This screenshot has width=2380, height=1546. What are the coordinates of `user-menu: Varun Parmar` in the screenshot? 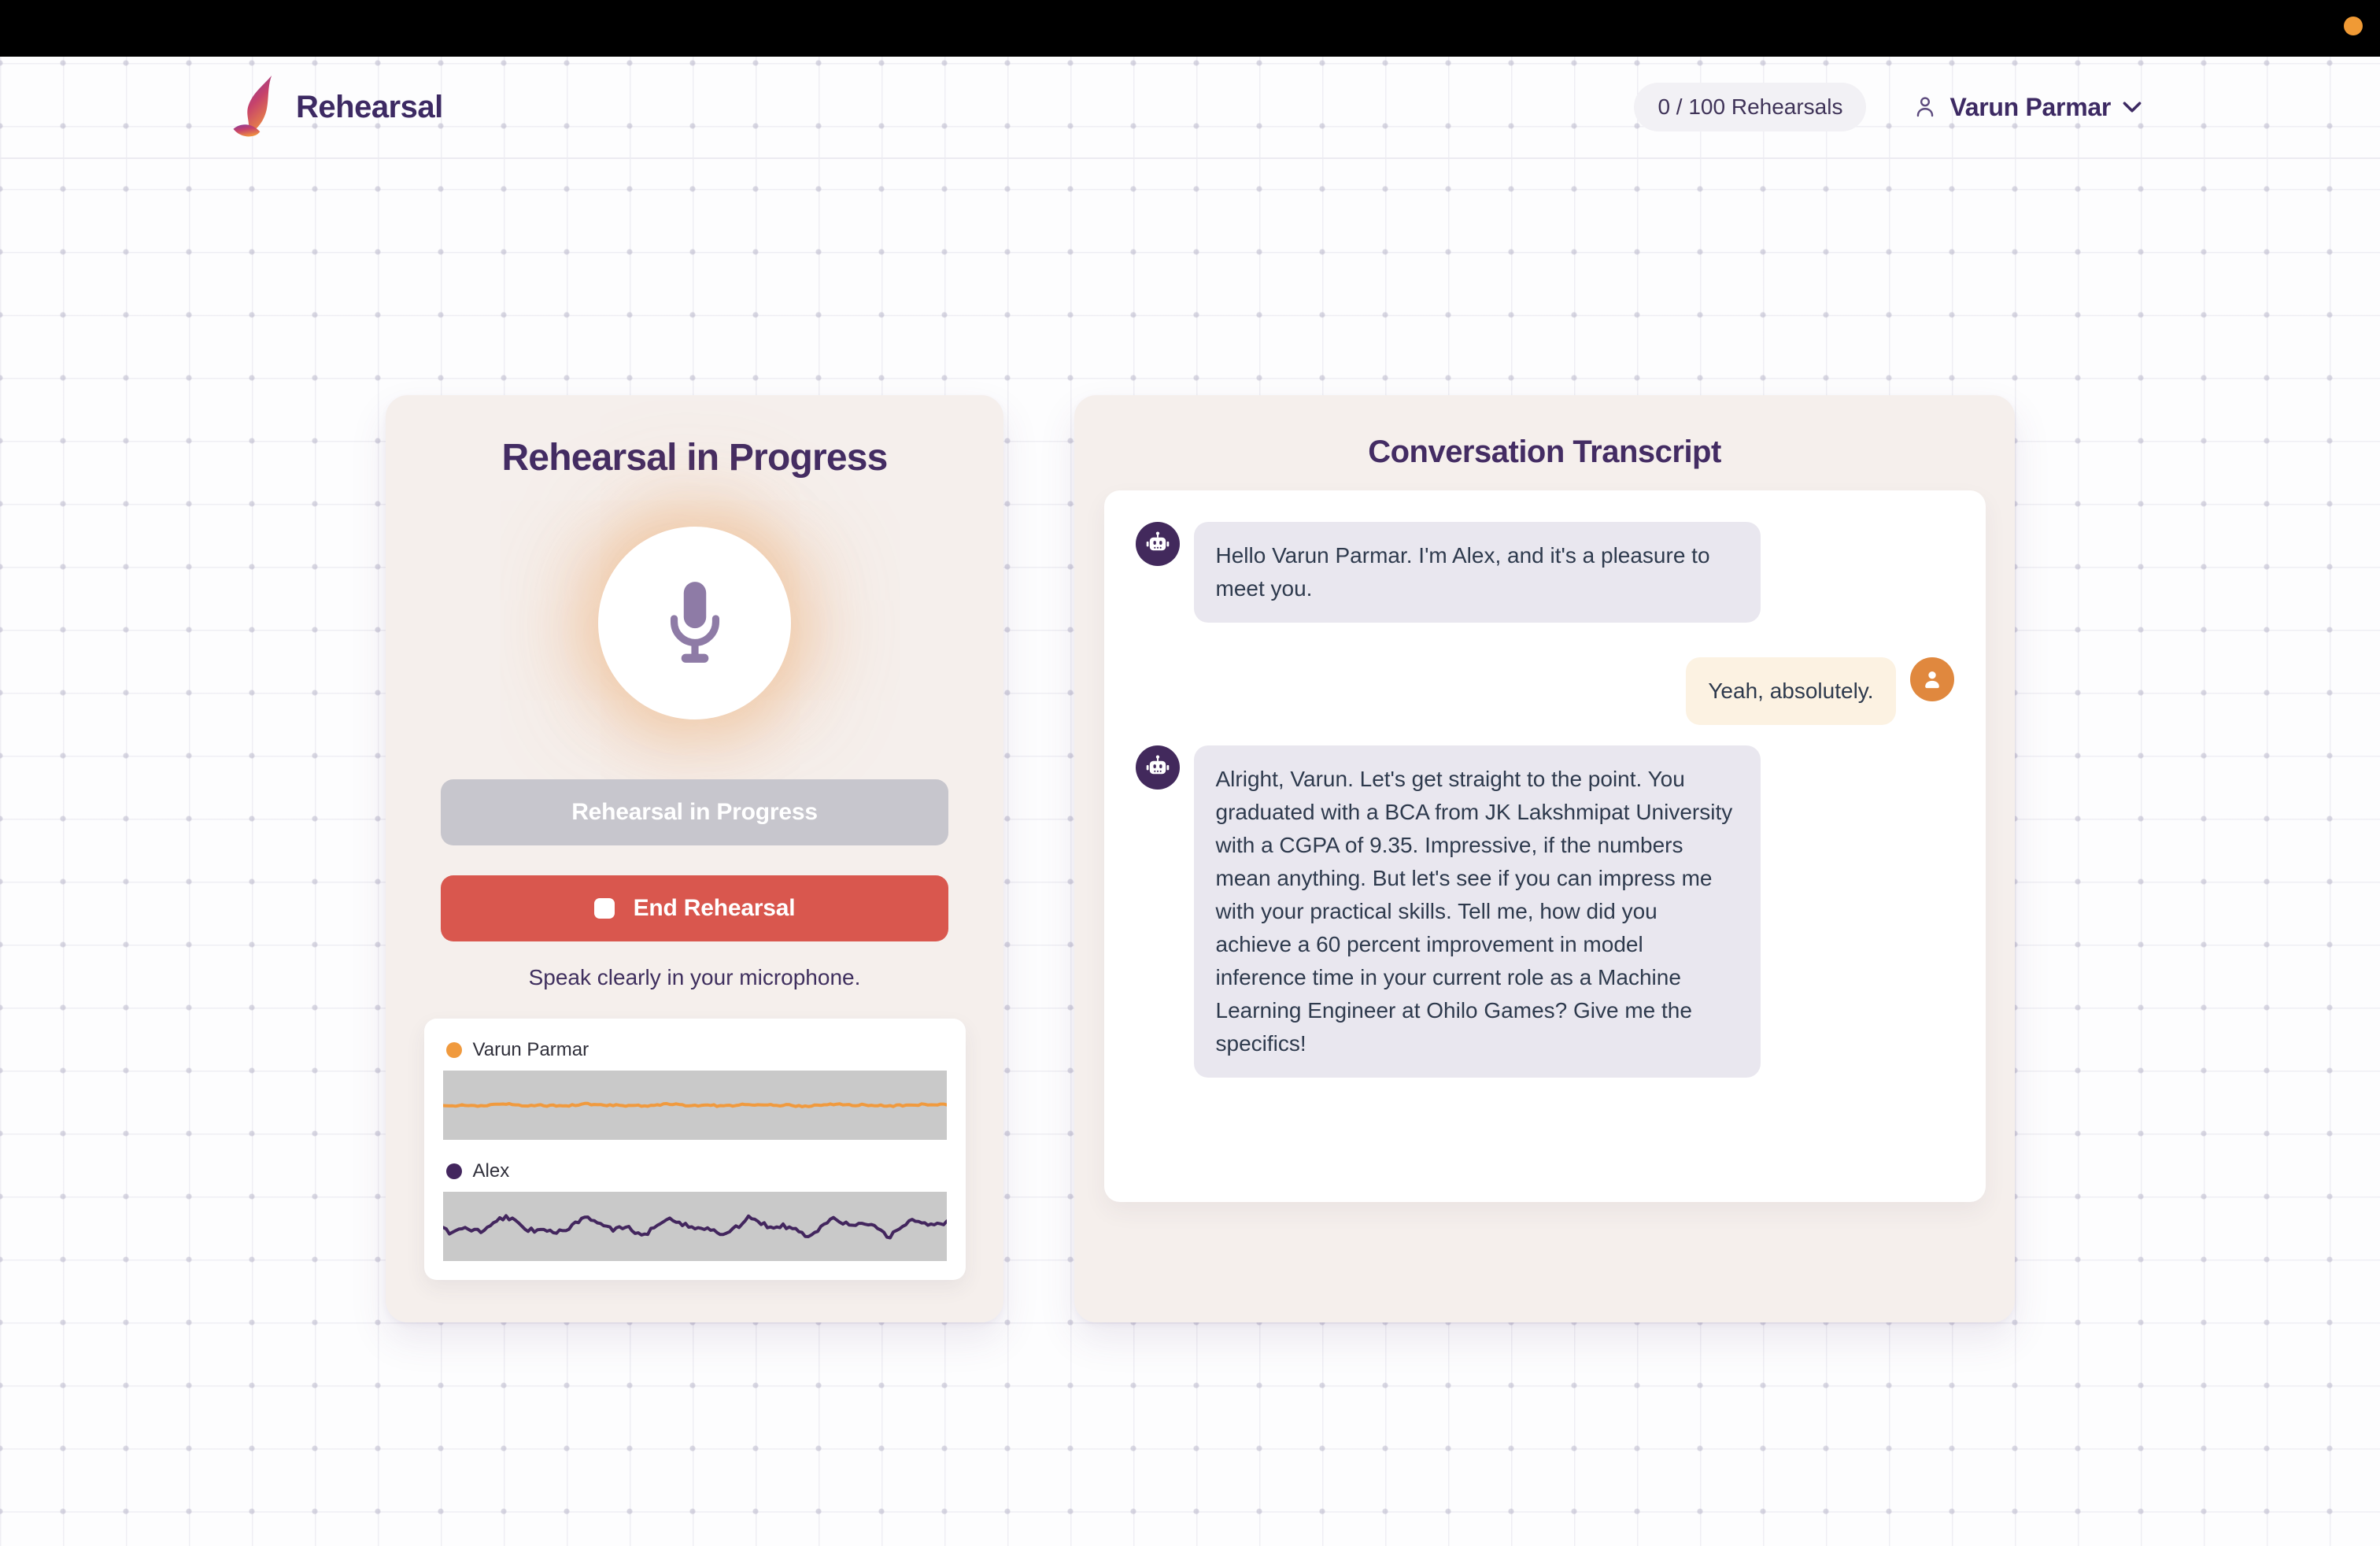 It's located at (2027, 108).